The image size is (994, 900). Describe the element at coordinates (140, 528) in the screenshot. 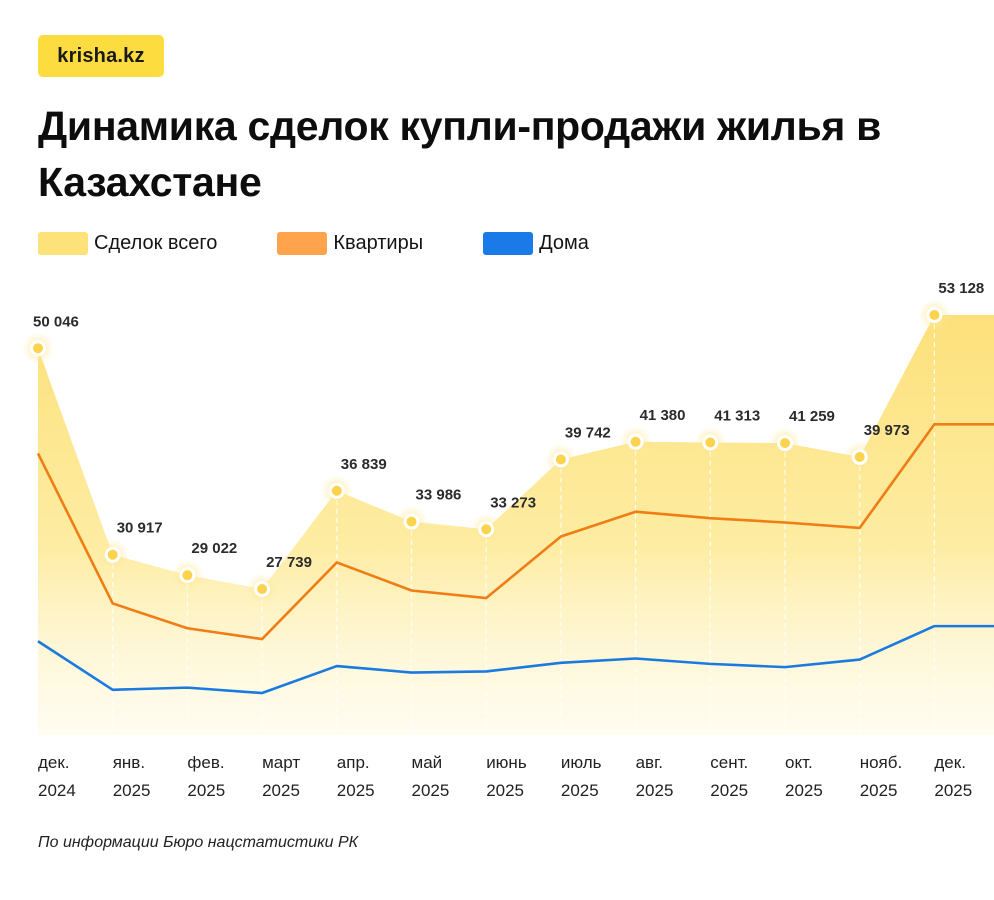

I see `value-label: 30 917` at that location.